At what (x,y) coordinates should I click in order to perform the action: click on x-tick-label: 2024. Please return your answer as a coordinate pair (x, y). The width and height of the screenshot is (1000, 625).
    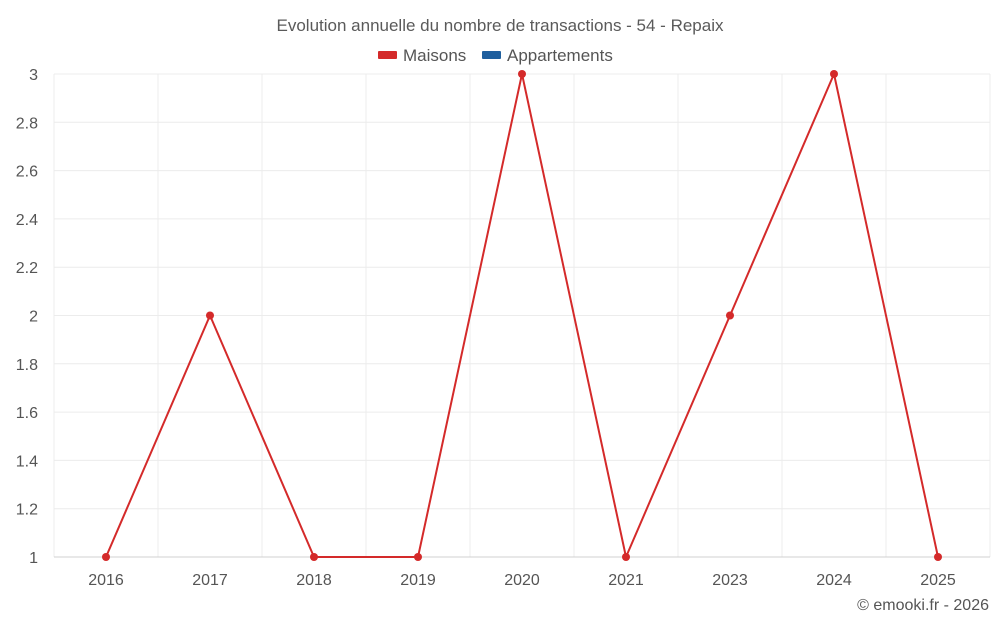
    Looking at the image, I should click on (834, 580).